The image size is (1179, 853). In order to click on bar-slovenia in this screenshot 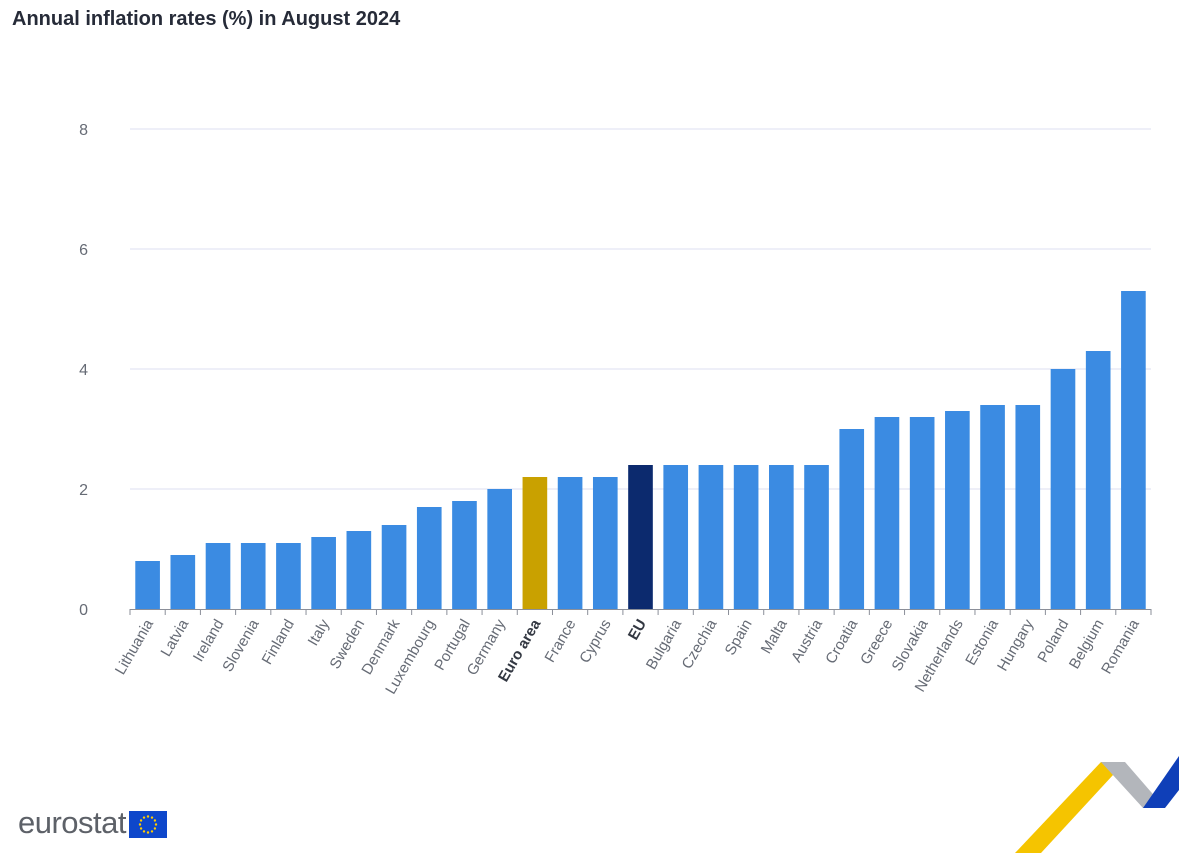, I will do `click(253, 576)`.